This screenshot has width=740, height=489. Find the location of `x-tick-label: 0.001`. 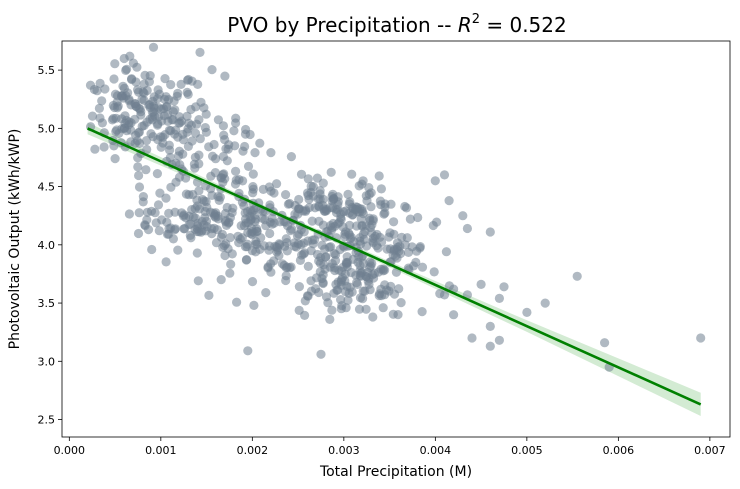

x-tick-label: 0.001 is located at coordinates (161, 450).